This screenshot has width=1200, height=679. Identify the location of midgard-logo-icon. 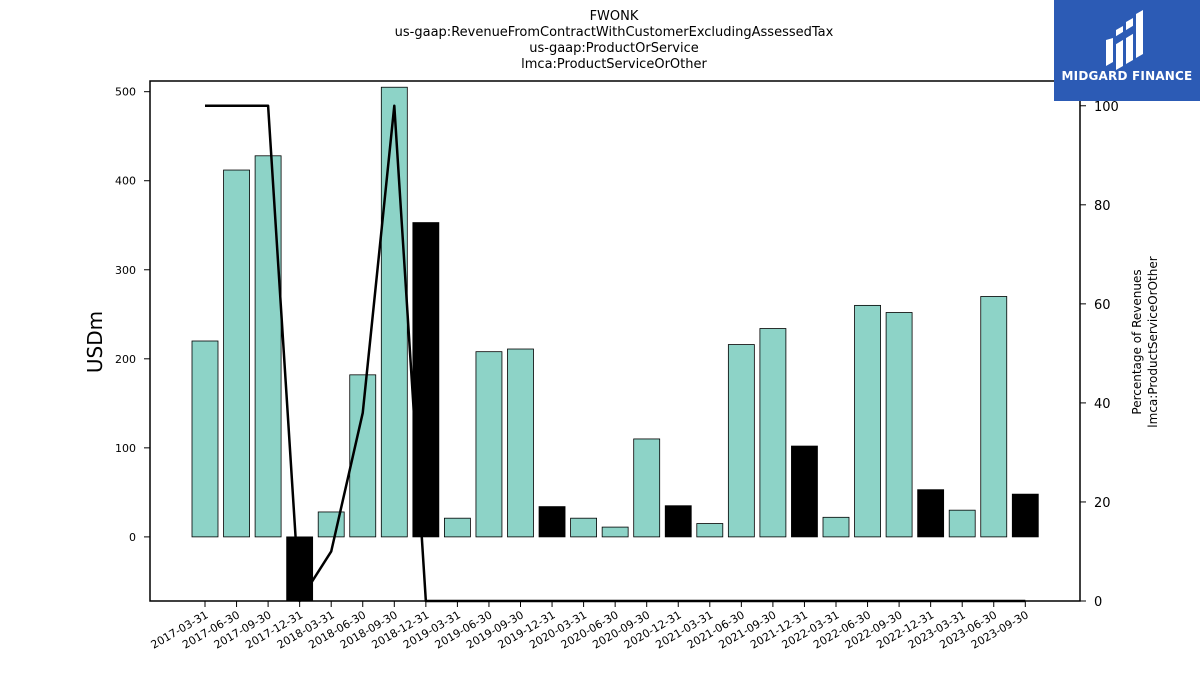
(1124, 40).